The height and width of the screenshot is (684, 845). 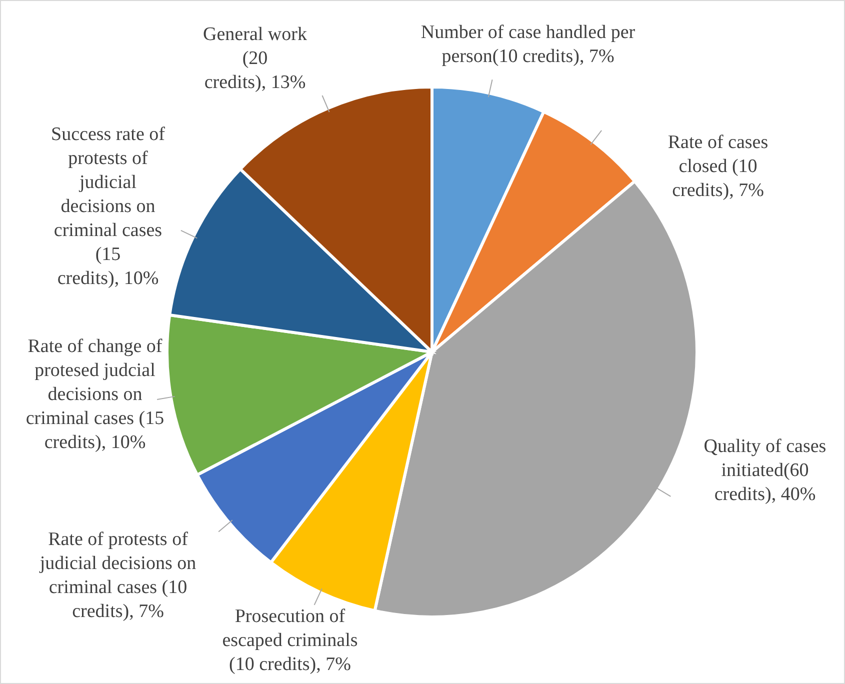 I want to click on slice-label: Rate of change of protesed judcial decisions on criminal cases (15 credits), 10%, so click(x=95, y=394).